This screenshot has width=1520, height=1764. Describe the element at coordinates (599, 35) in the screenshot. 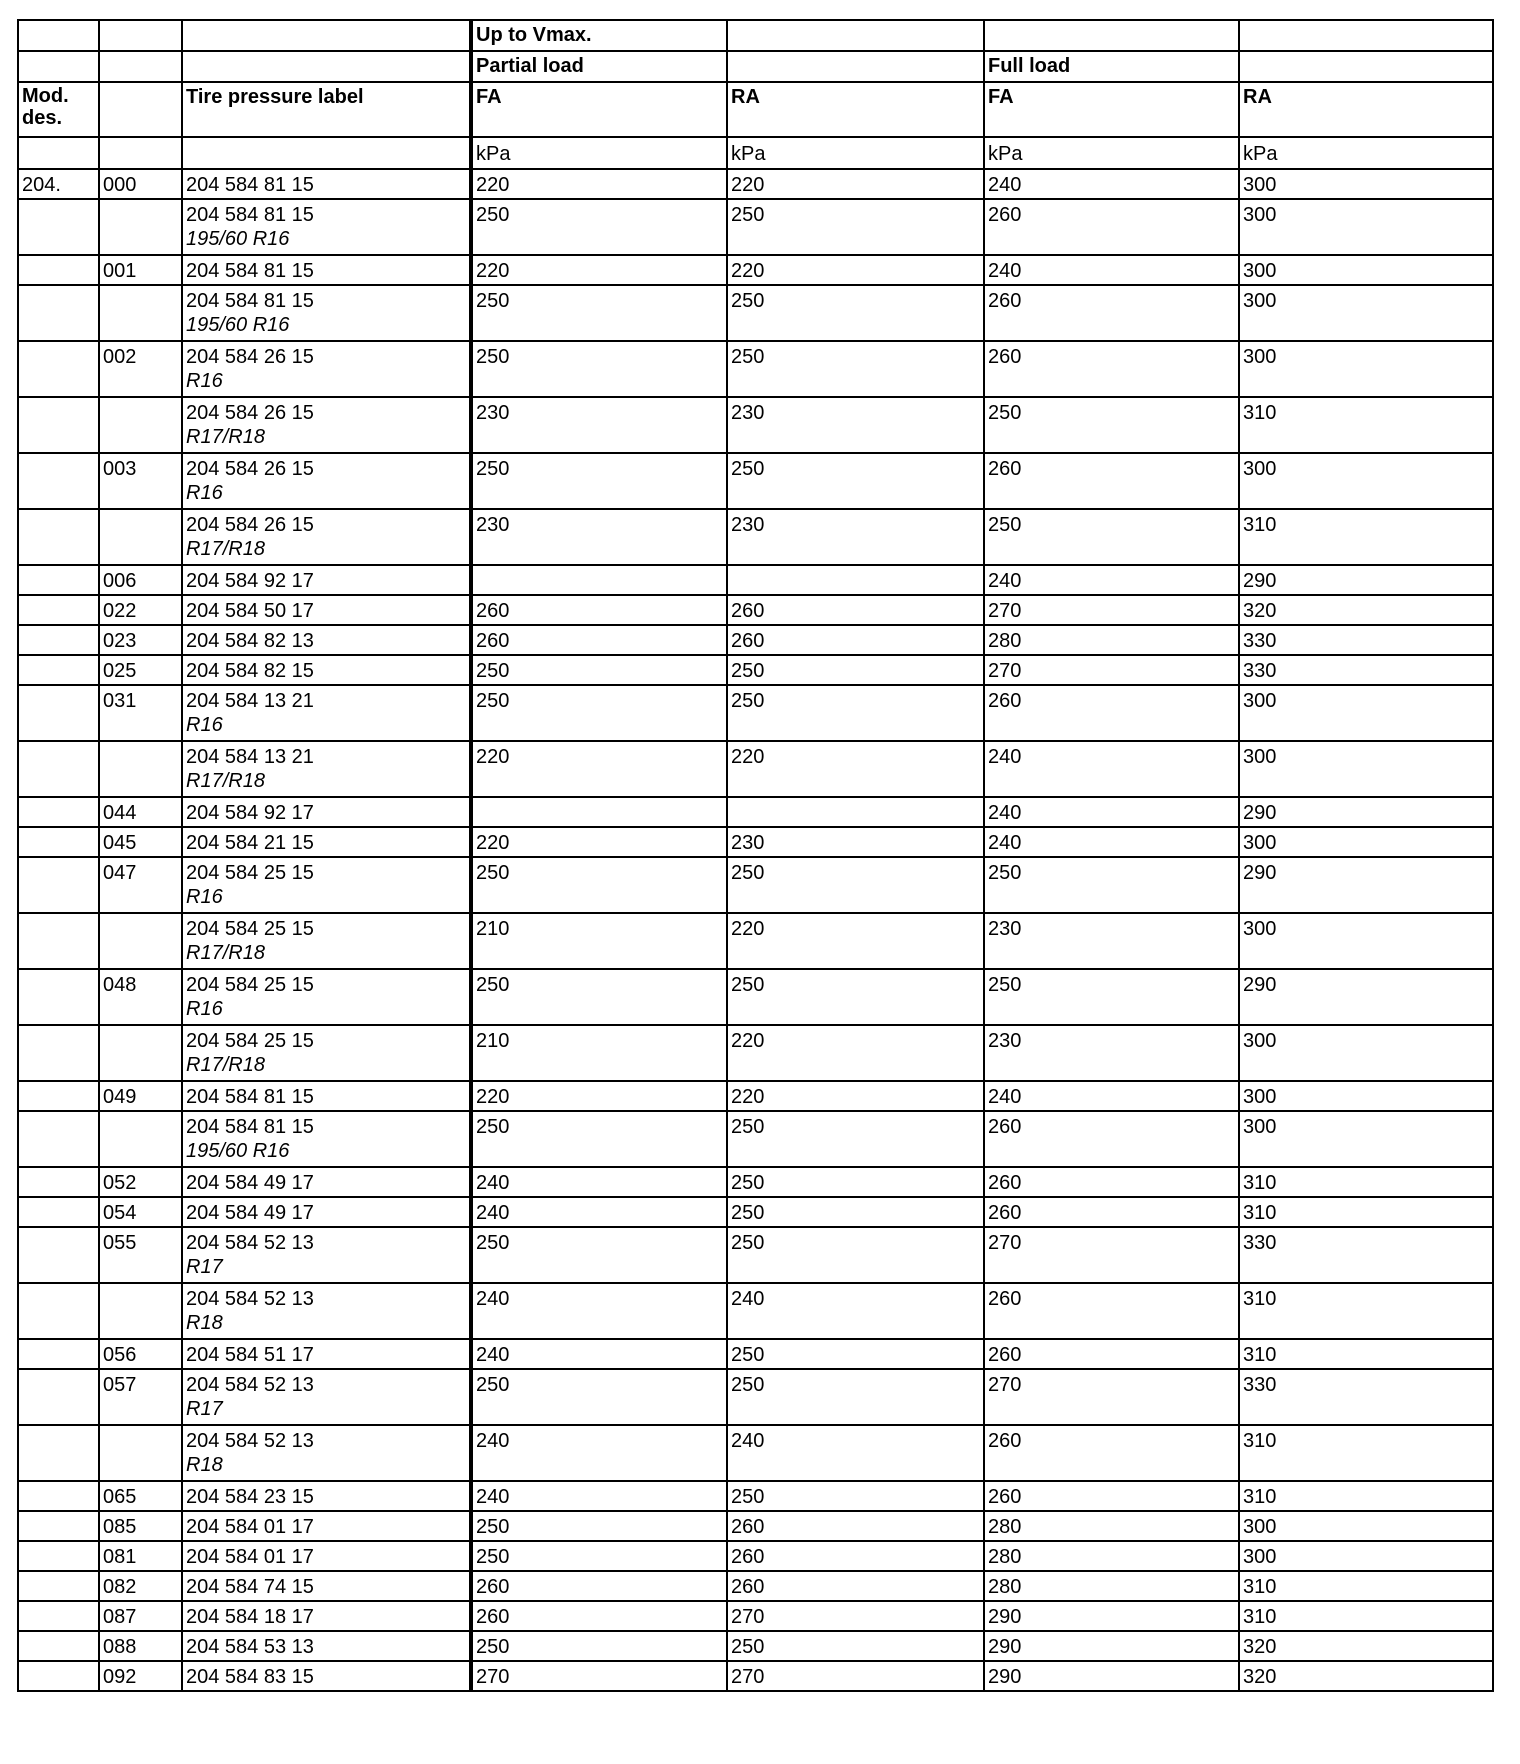

I see `header-speed: Up to Vmax.` at that location.